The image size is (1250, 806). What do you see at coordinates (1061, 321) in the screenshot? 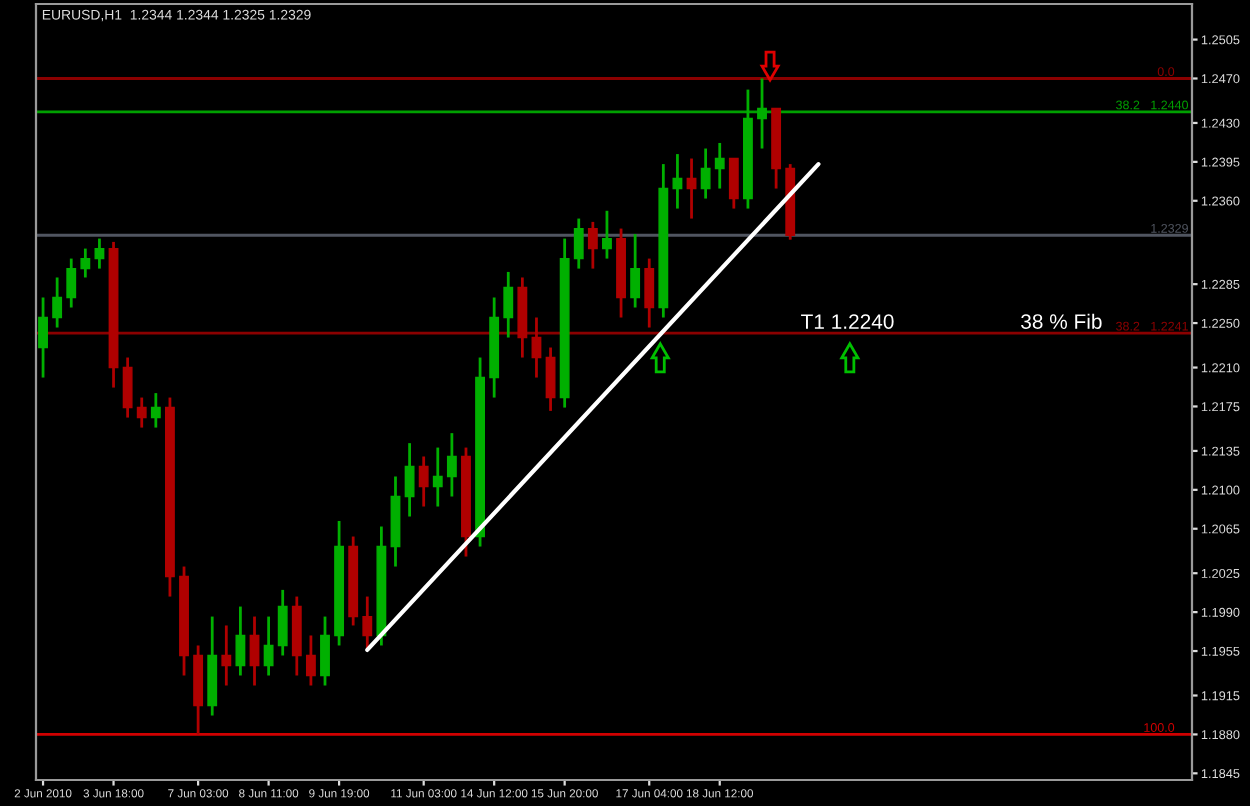
I see `annotation: 38 % Fib` at bounding box center [1061, 321].